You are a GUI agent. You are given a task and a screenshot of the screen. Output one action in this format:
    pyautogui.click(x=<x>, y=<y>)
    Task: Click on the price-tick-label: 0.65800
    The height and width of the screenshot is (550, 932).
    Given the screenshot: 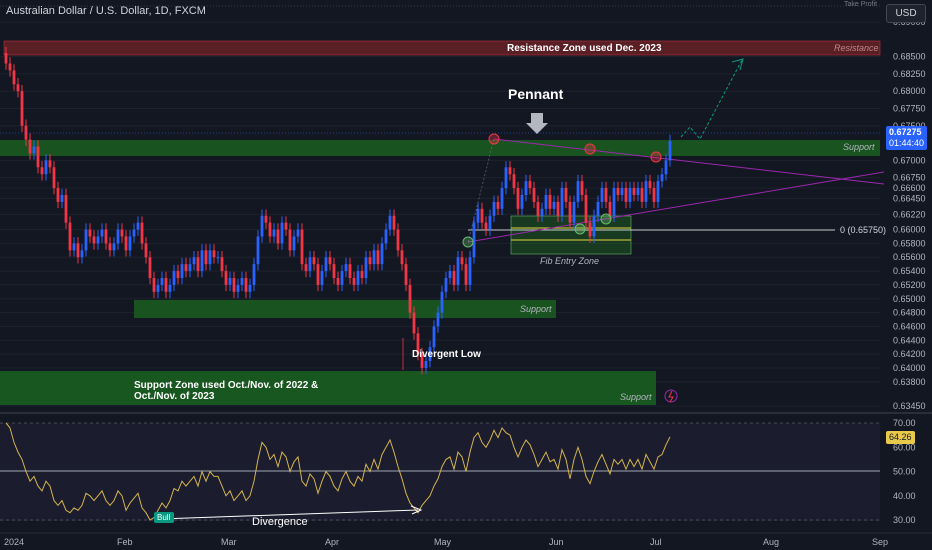 What is the action you would take?
    pyautogui.click(x=909, y=243)
    